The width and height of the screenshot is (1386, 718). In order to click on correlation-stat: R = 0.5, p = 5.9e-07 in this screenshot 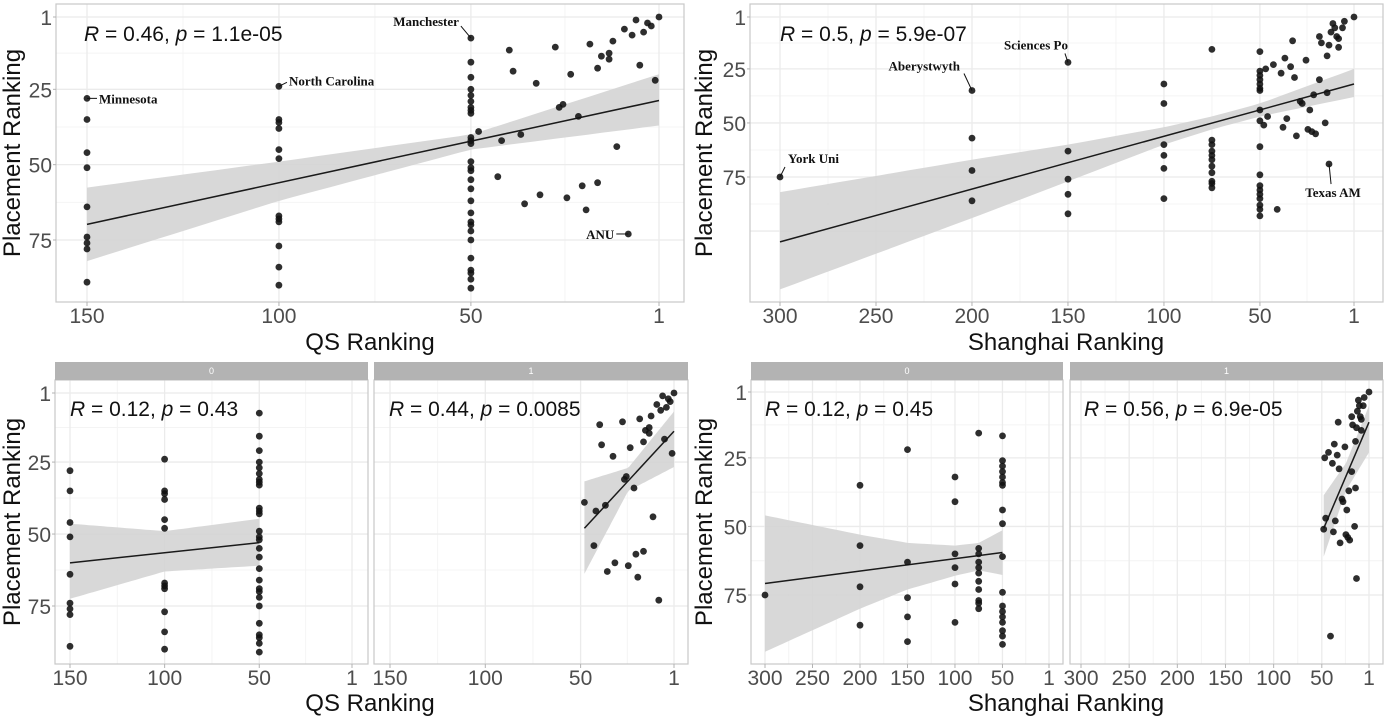, I will do `click(873, 34)`.